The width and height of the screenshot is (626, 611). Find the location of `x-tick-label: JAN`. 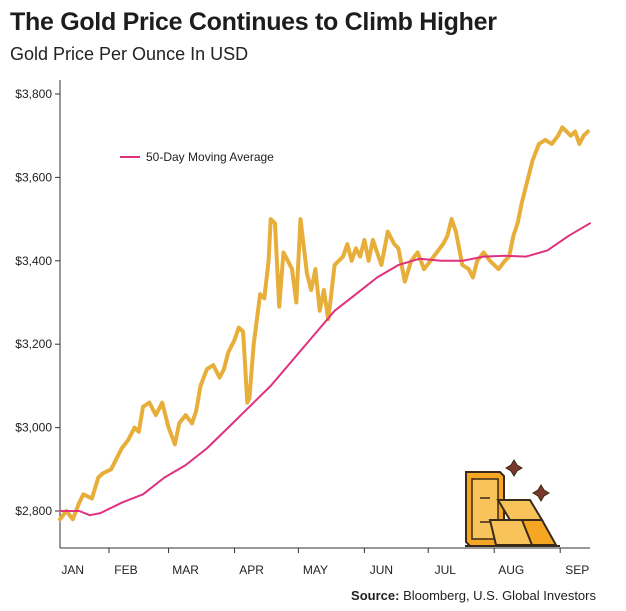

x-tick-label: JAN is located at coordinates (72, 570).